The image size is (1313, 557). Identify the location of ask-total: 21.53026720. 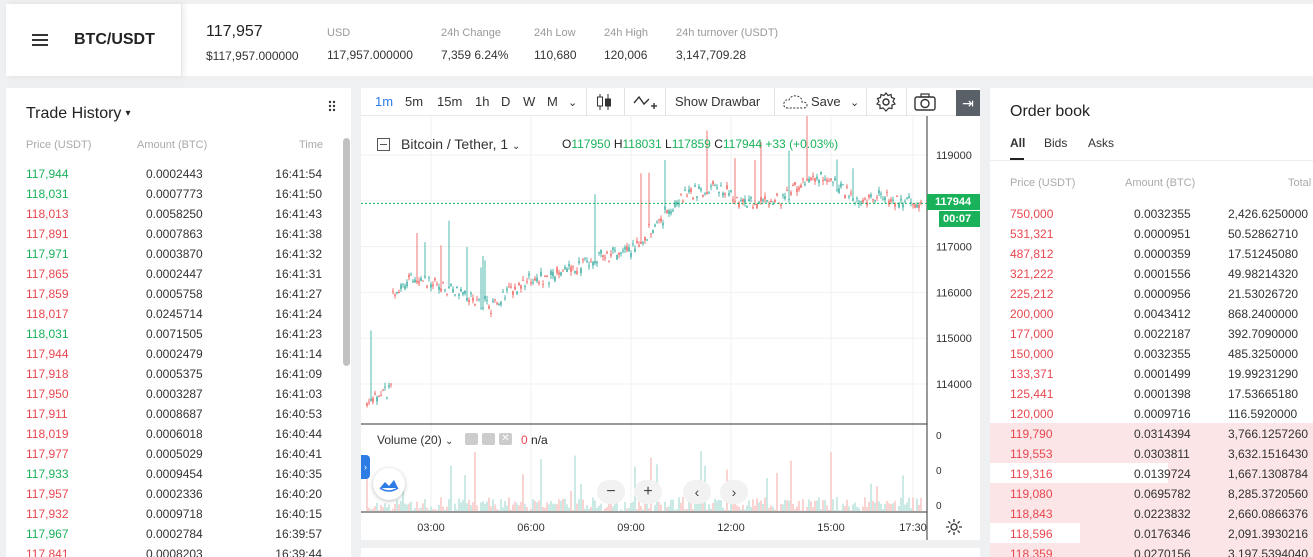
(1263, 294).